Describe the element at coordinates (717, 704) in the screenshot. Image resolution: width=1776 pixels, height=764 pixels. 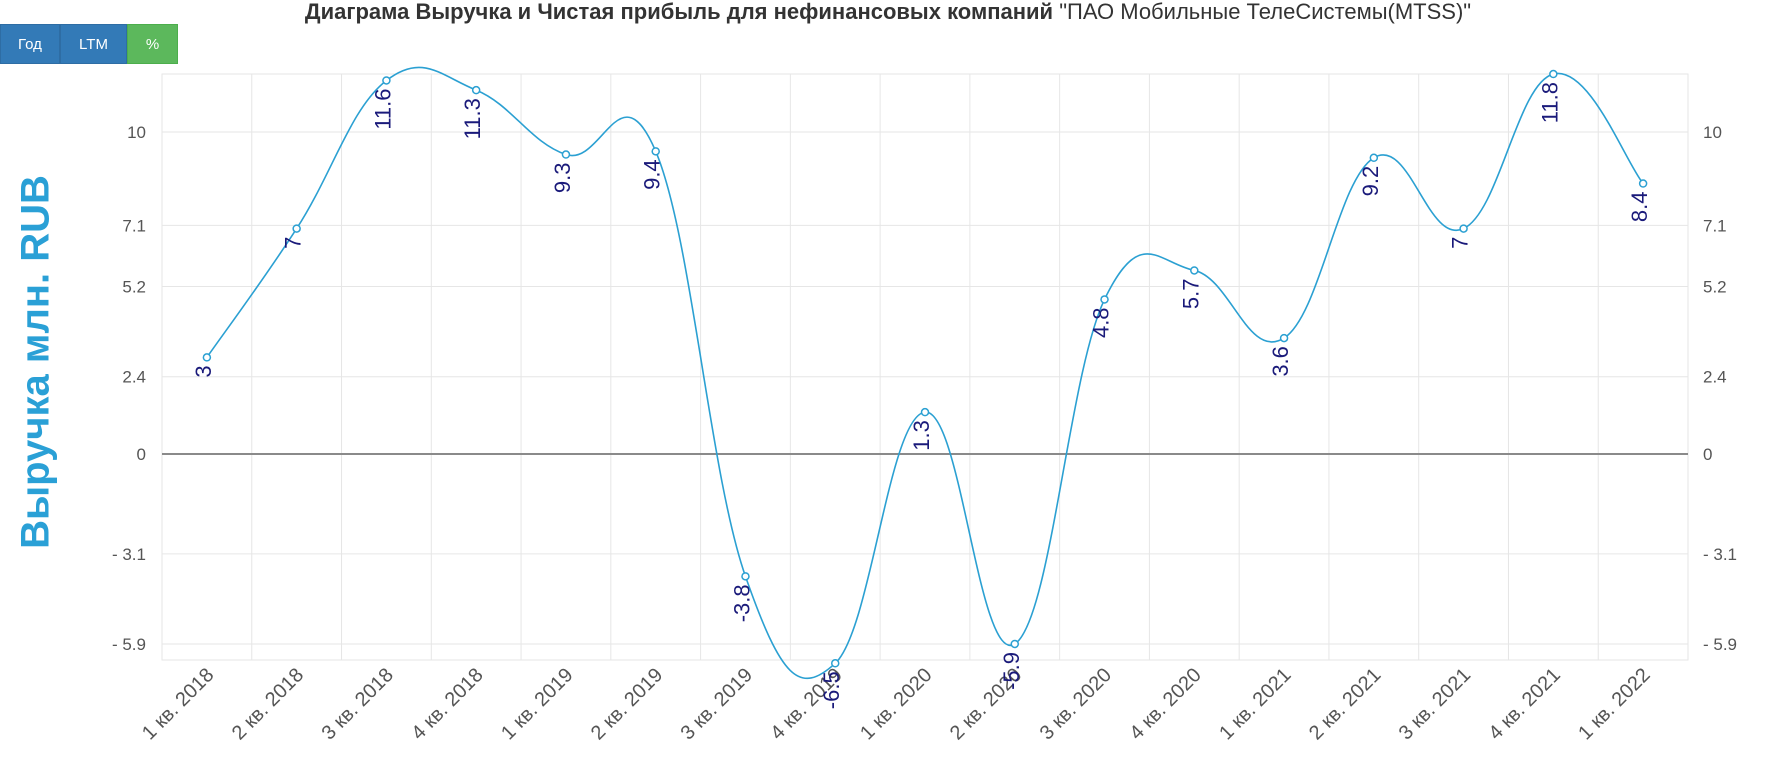
I see `x-tick-label: 3 кв. 2019` at that location.